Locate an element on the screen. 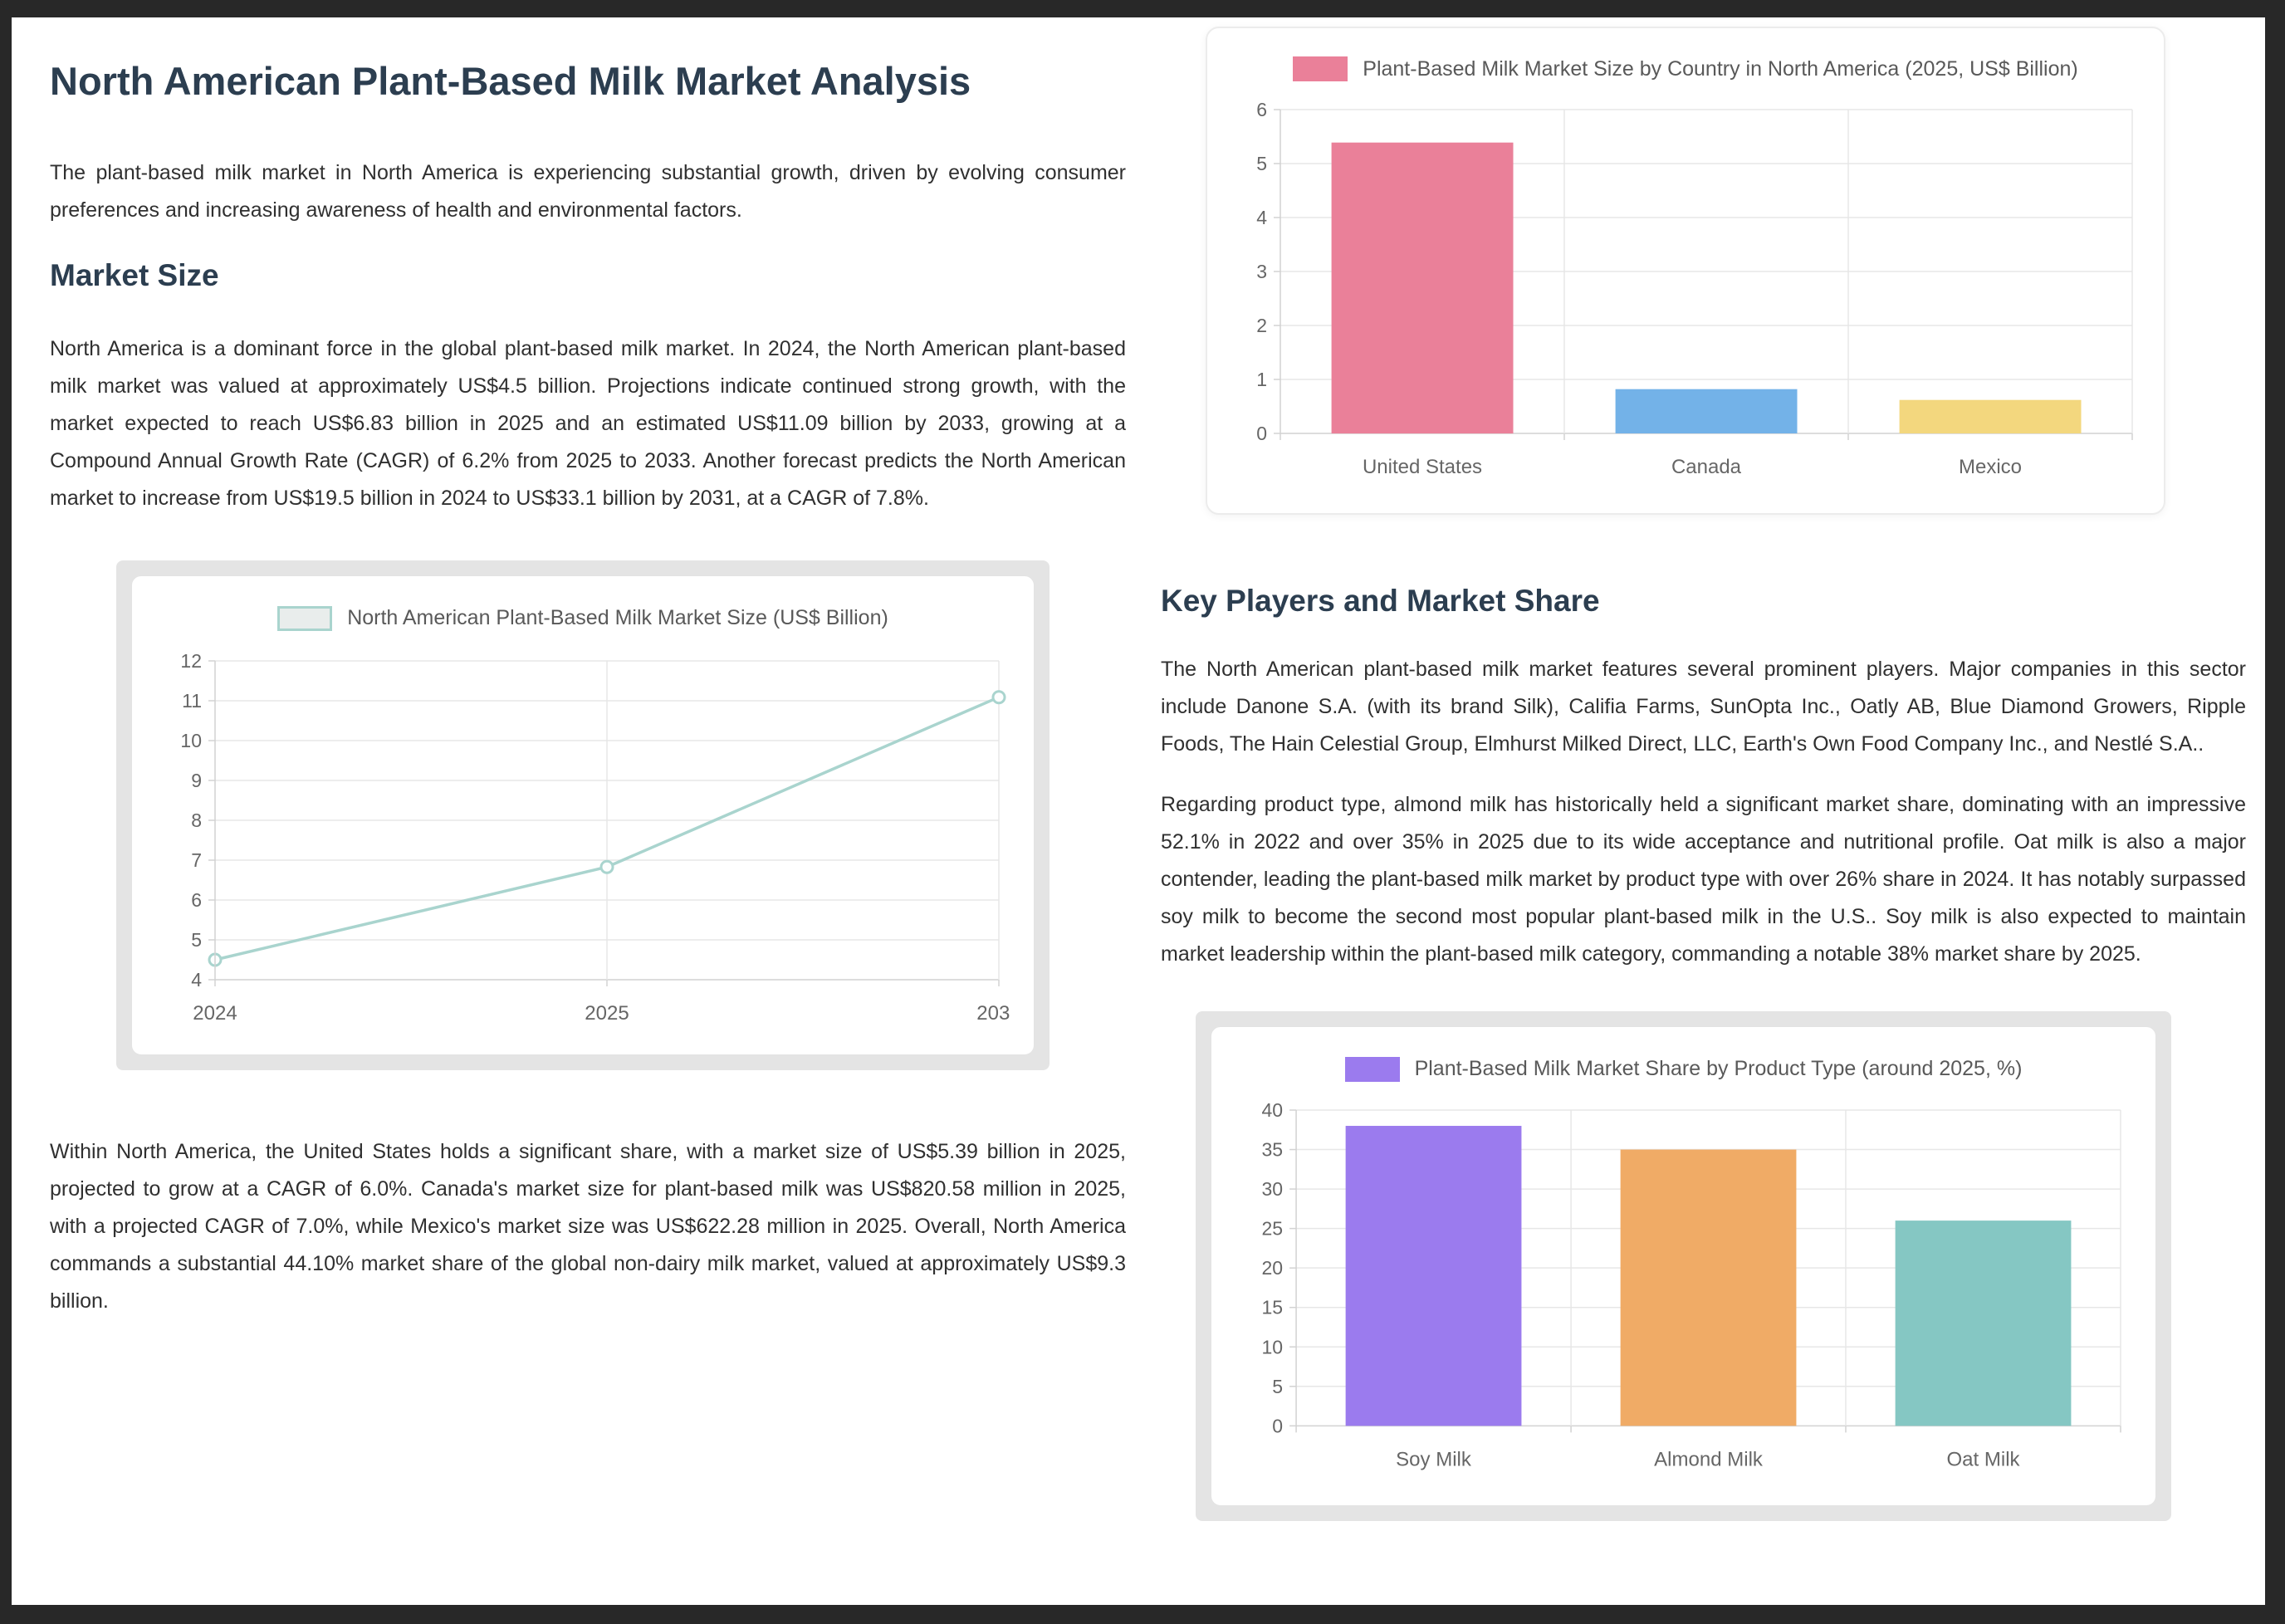 The height and width of the screenshot is (1624, 2285). x-category-label: 2024 is located at coordinates (215, 1013).